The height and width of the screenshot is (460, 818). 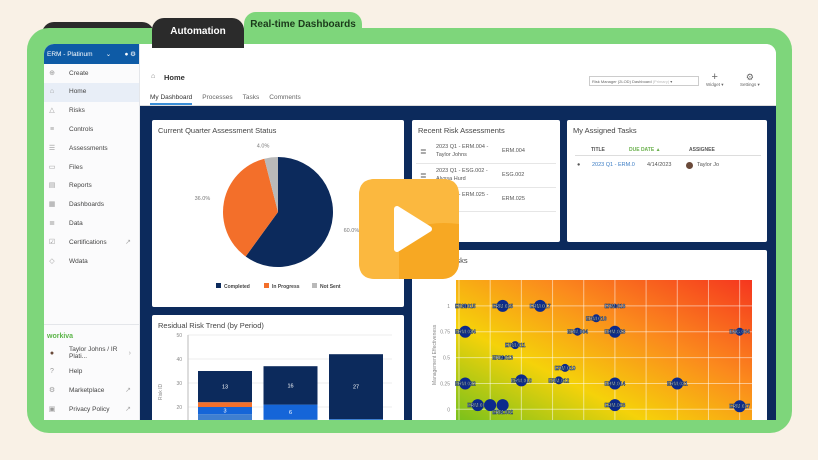 I want to click on scatter-point: ERM.025, so click(x=502, y=305).